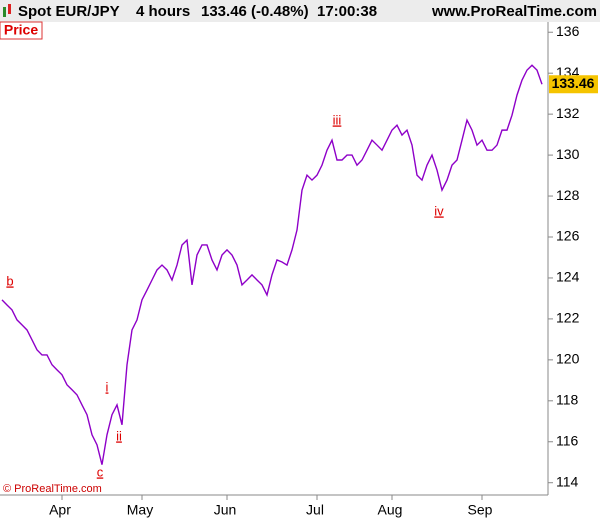 This screenshot has width=600, height=519. What do you see at coordinates (390, 510) in the screenshot?
I see `x-tick-label: Aug` at bounding box center [390, 510].